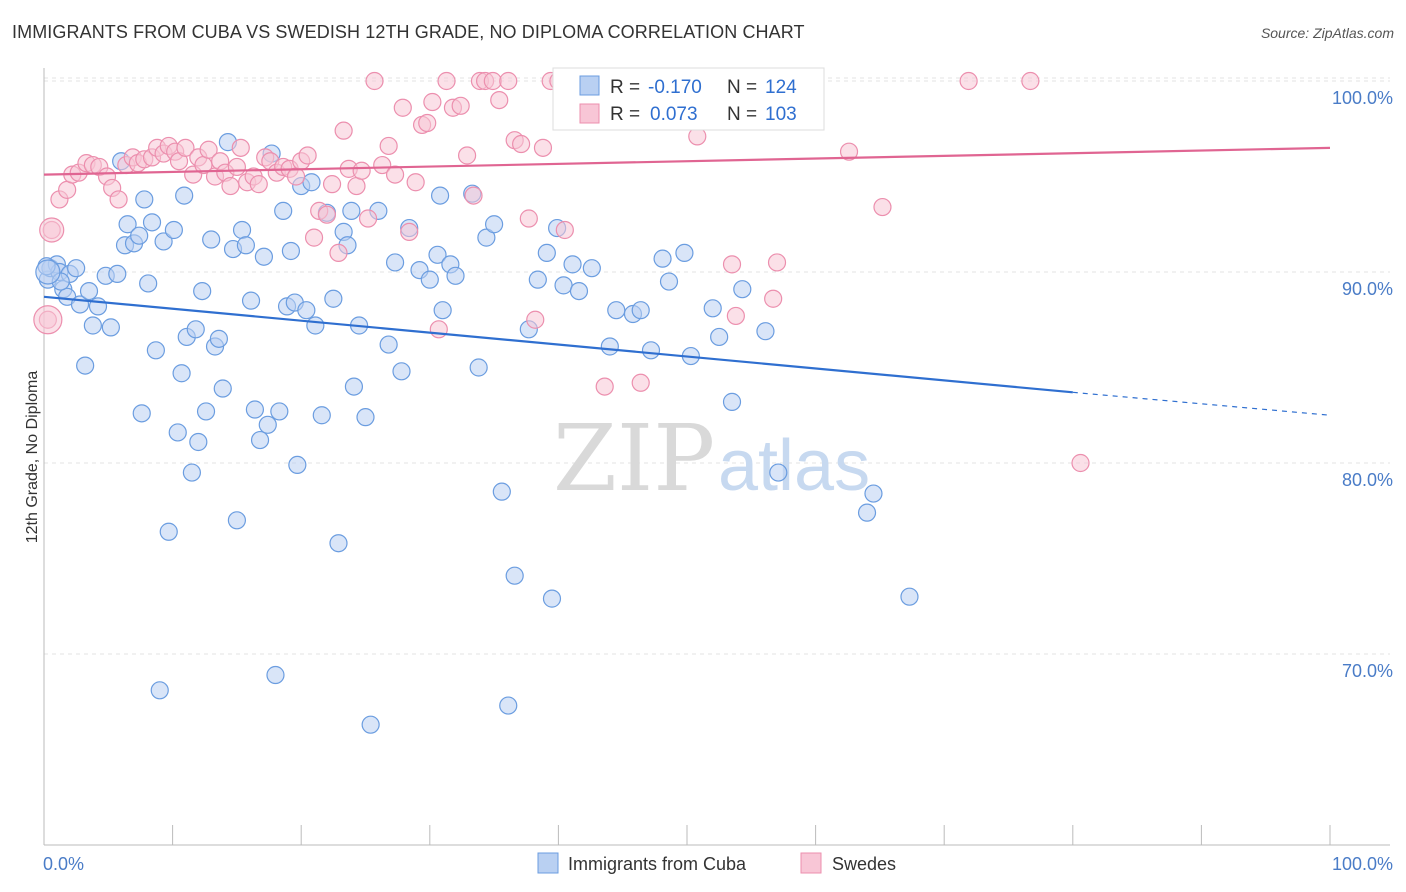  Describe the element at coordinates (742, 114) in the screenshot. I see `legend-n-label-swedes: N =` at that location.